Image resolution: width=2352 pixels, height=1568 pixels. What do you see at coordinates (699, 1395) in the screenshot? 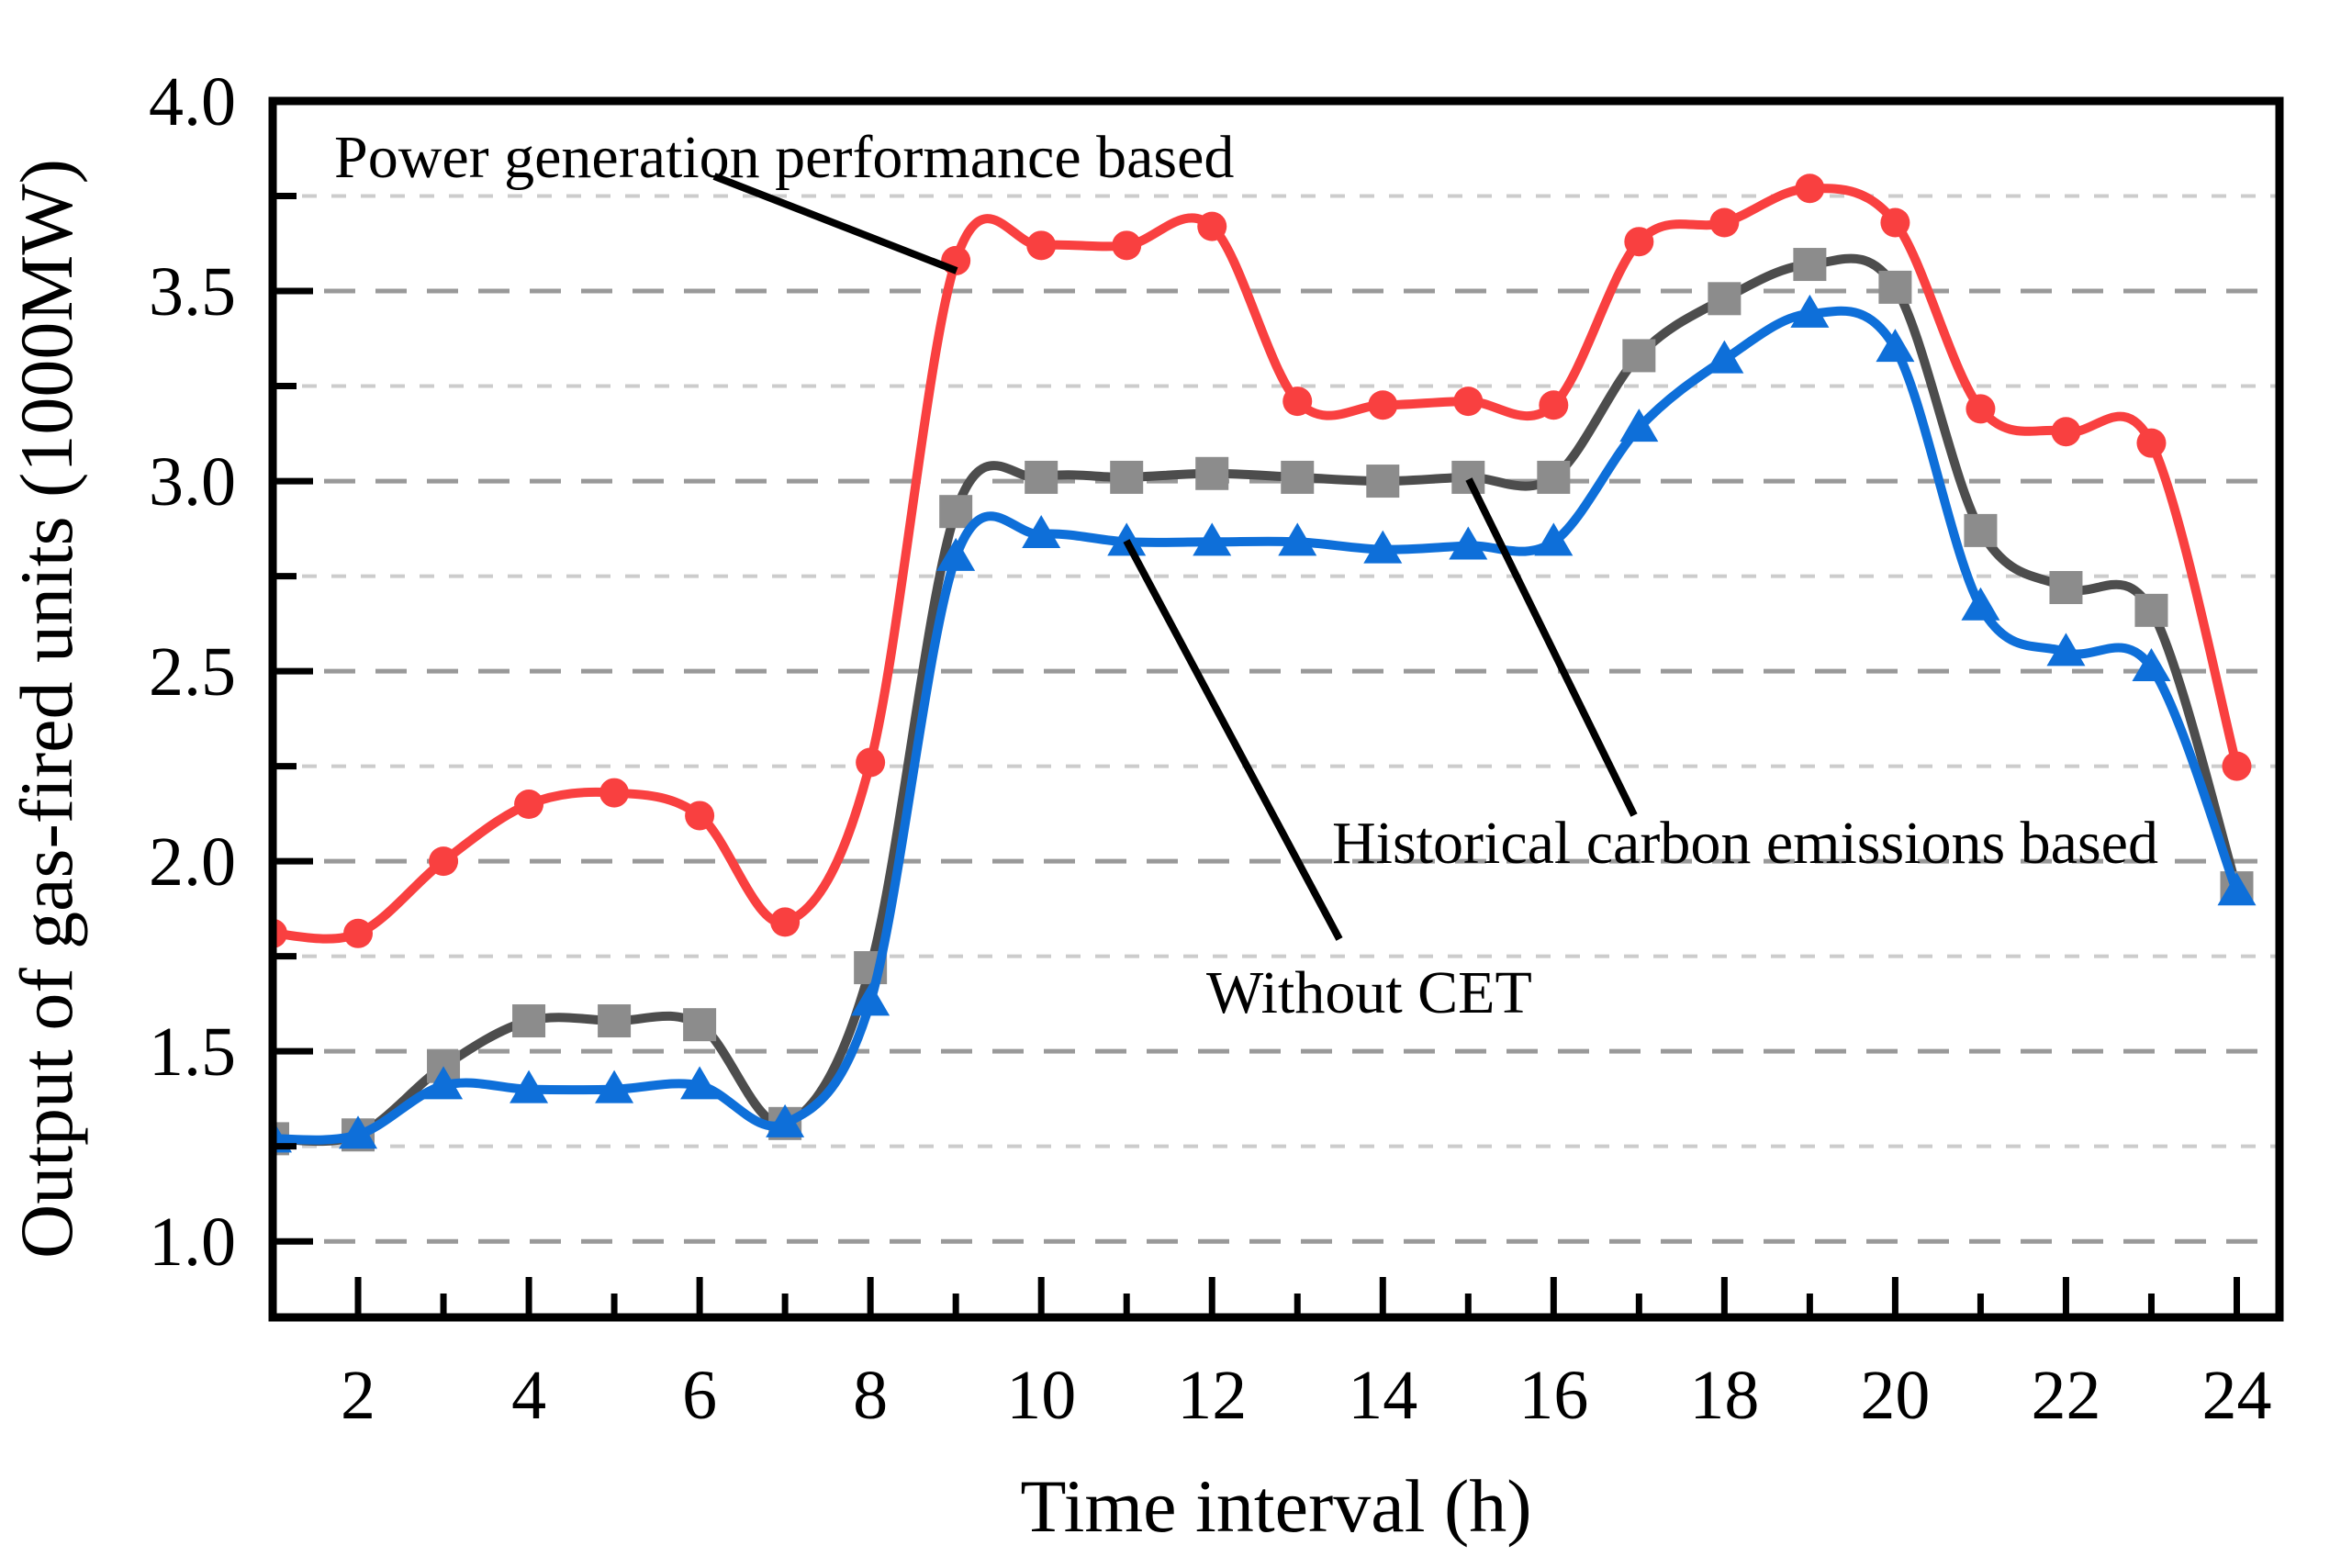
I see `x-tick-label: 6` at bounding box center [699, 1395].